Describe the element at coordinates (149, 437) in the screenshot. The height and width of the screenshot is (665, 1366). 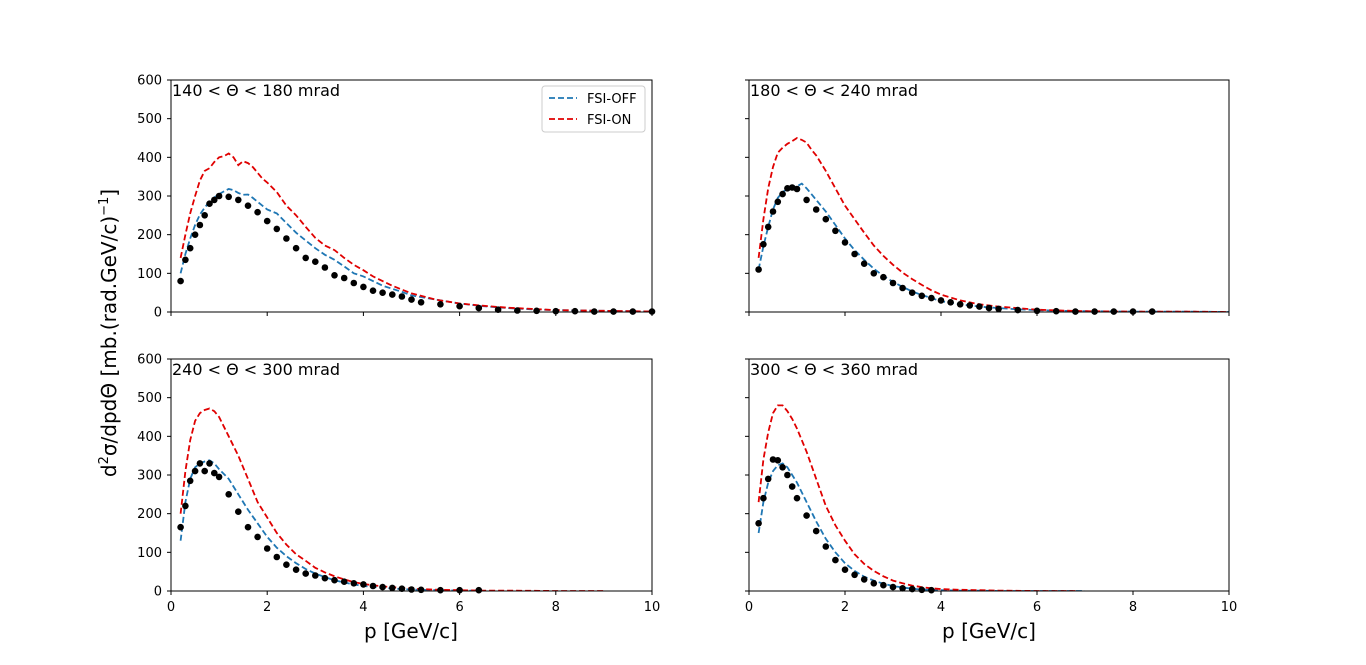
I see `y-tick-label: 400` at that location.